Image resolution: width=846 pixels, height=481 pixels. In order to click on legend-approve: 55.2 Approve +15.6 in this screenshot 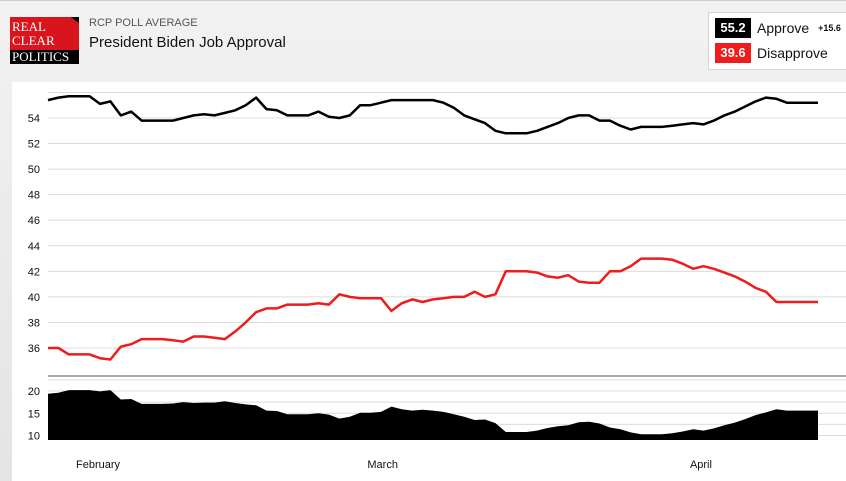, I will do `click(778, 28)`.